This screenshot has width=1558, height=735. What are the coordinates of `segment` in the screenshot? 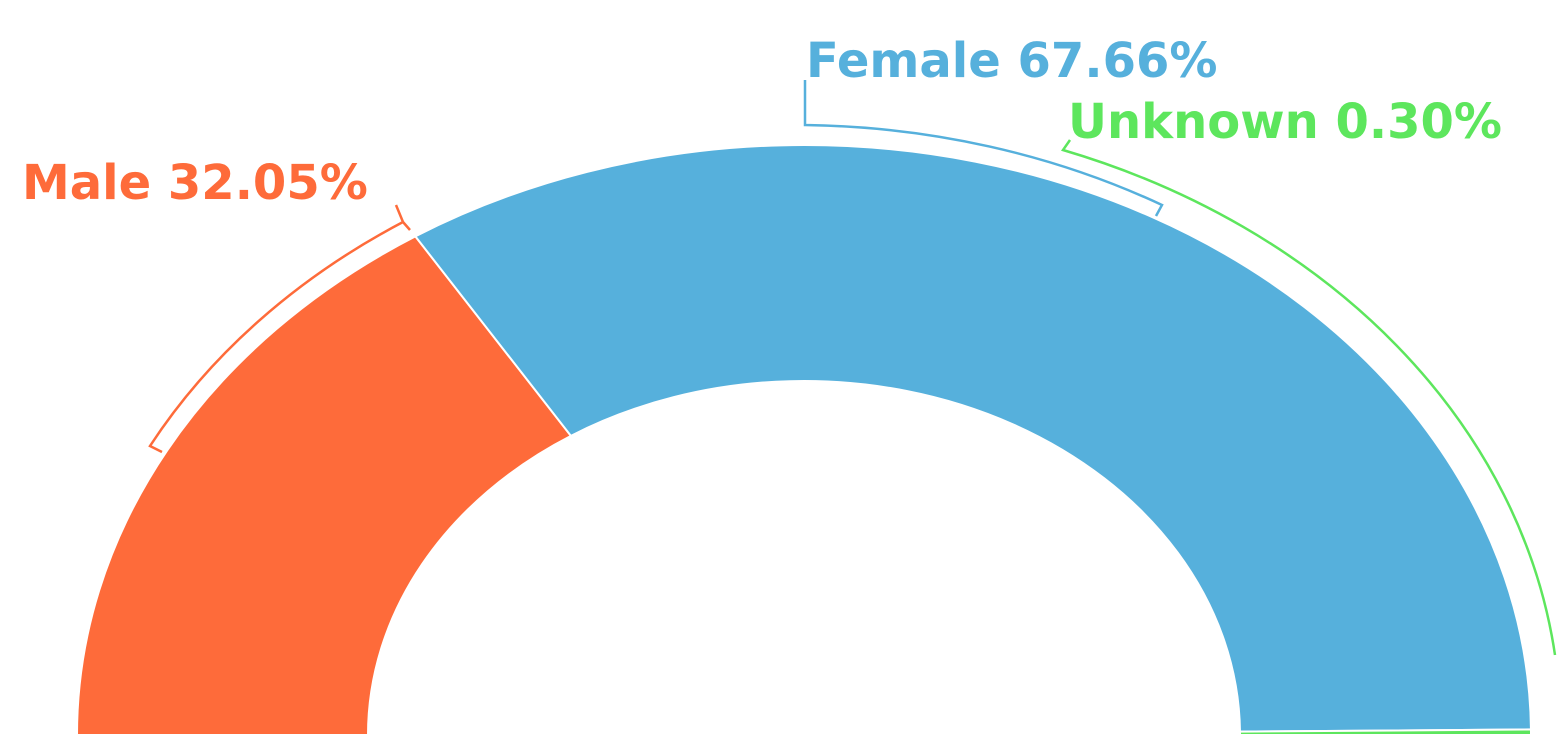 It's located at (1385, 731).